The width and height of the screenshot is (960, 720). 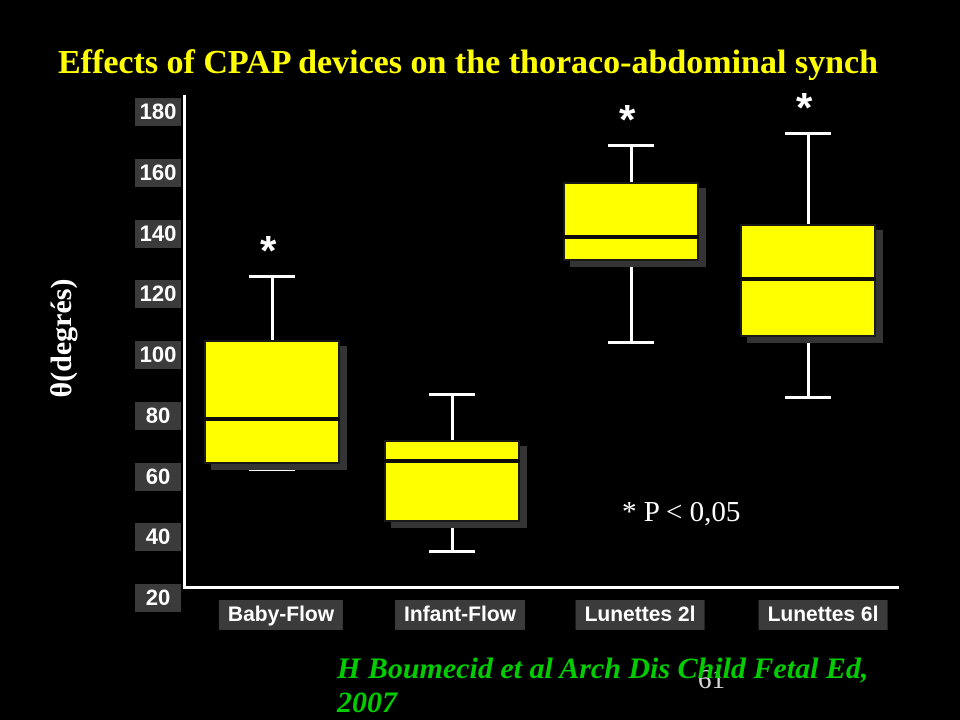 I want to click on x-category-label: Baby-Flow, so click(x=281, y=615).